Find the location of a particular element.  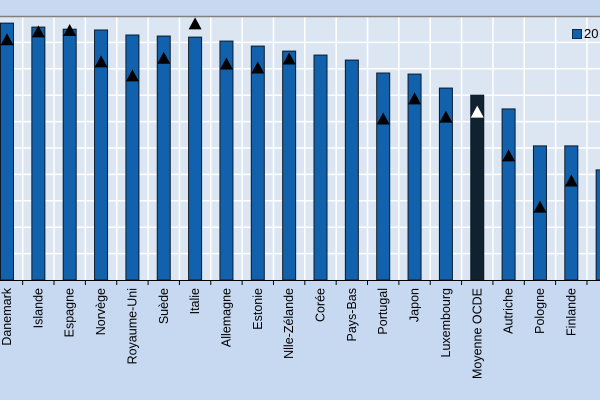

x-tick-label: Finlande is located at coordinates (571, 312).